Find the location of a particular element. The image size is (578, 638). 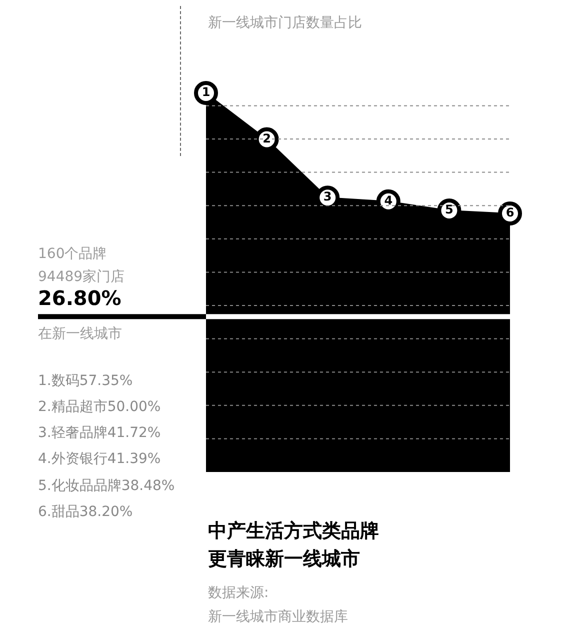

text: 6.甜品38.20% is located at coordinates (85, 512).